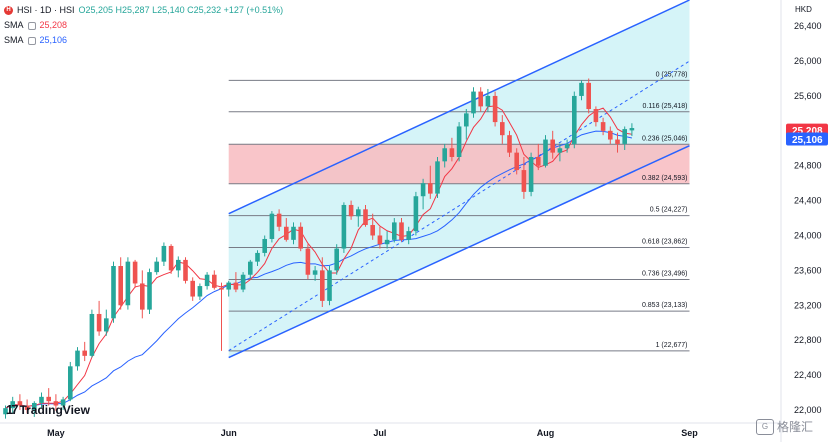  Describe the element at coordinates (379, 433) in the screenshot. I see `time-tick-label: Jul` at that location.